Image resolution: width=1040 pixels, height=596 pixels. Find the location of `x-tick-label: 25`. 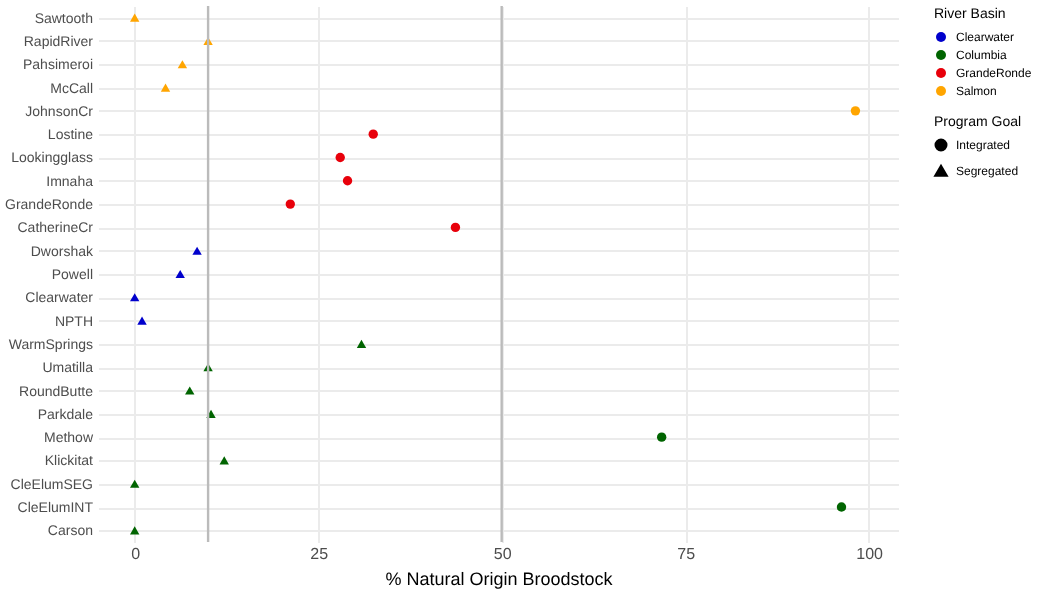

x-tick-label: 25 is located at coordinates (320, 554).